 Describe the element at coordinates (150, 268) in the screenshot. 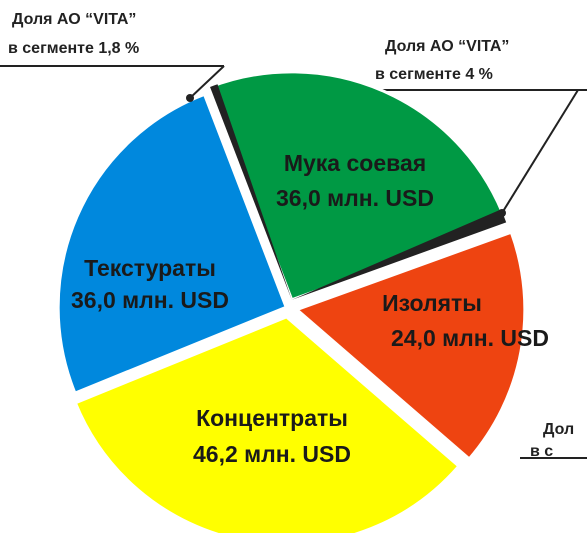

I see `slice-label: Текстураты` at that location.